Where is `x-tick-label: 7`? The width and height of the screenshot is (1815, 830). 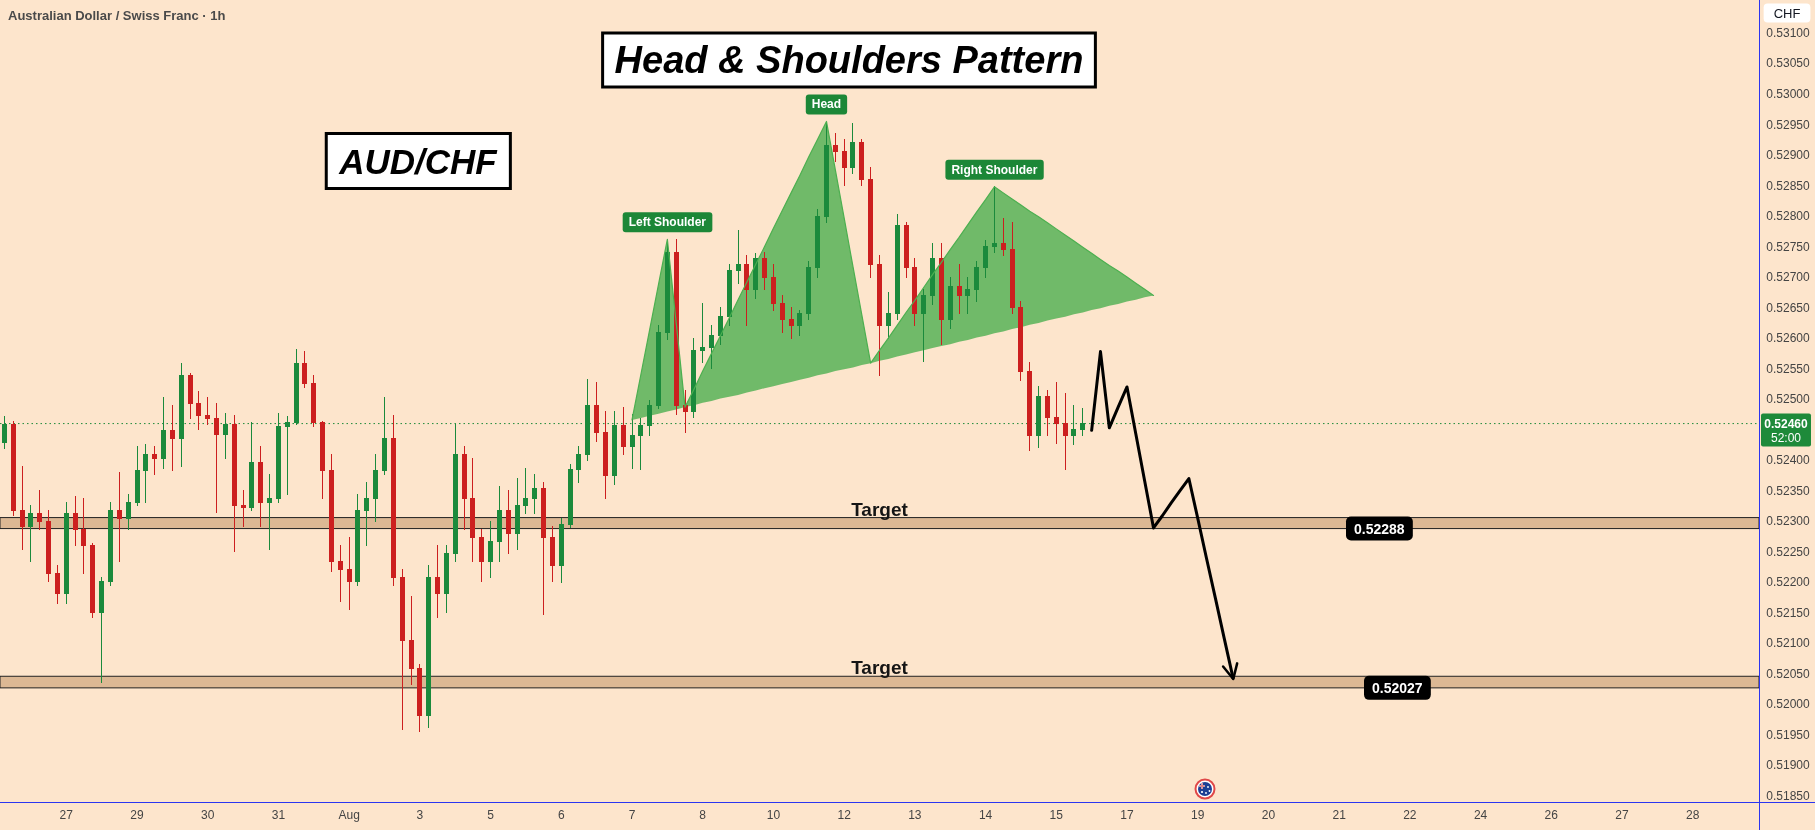 x-tick-label: 7 is located at coordinates (632, 815).